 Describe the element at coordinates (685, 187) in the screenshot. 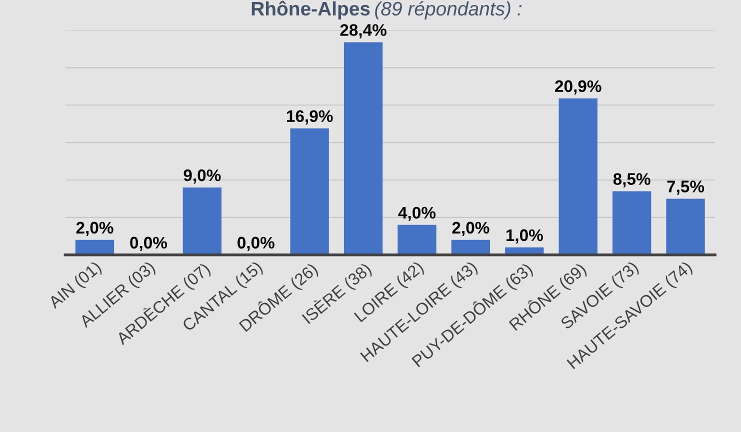

I see `data-label: 7,5%` at that location.